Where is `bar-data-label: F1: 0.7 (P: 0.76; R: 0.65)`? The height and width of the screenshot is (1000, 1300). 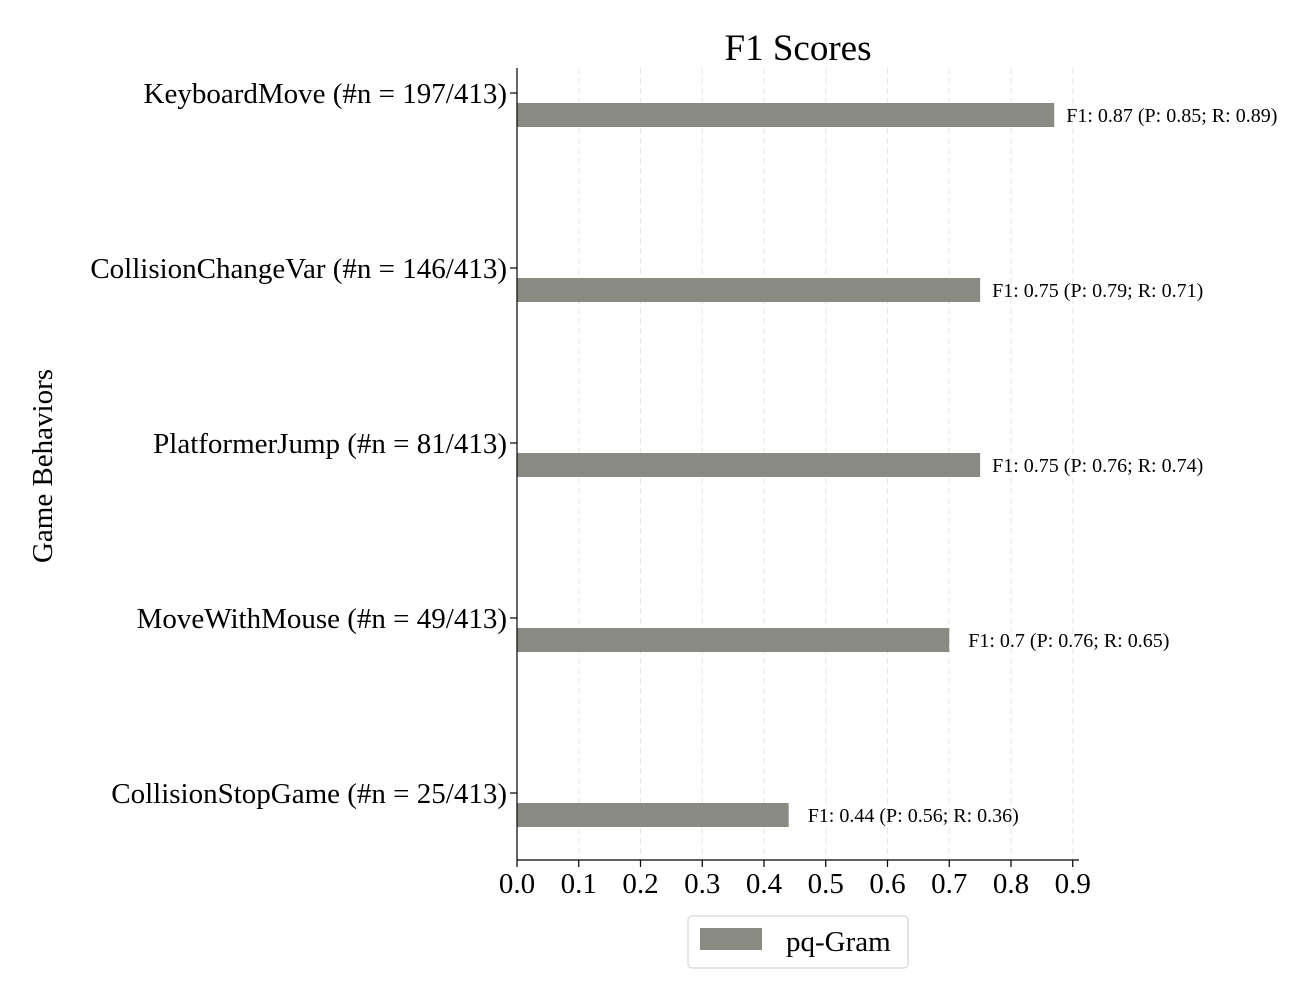 bar-data-label: F1: 0.7 (P: 0.76; R: 0.65) is located at coordinates (1068, 641).